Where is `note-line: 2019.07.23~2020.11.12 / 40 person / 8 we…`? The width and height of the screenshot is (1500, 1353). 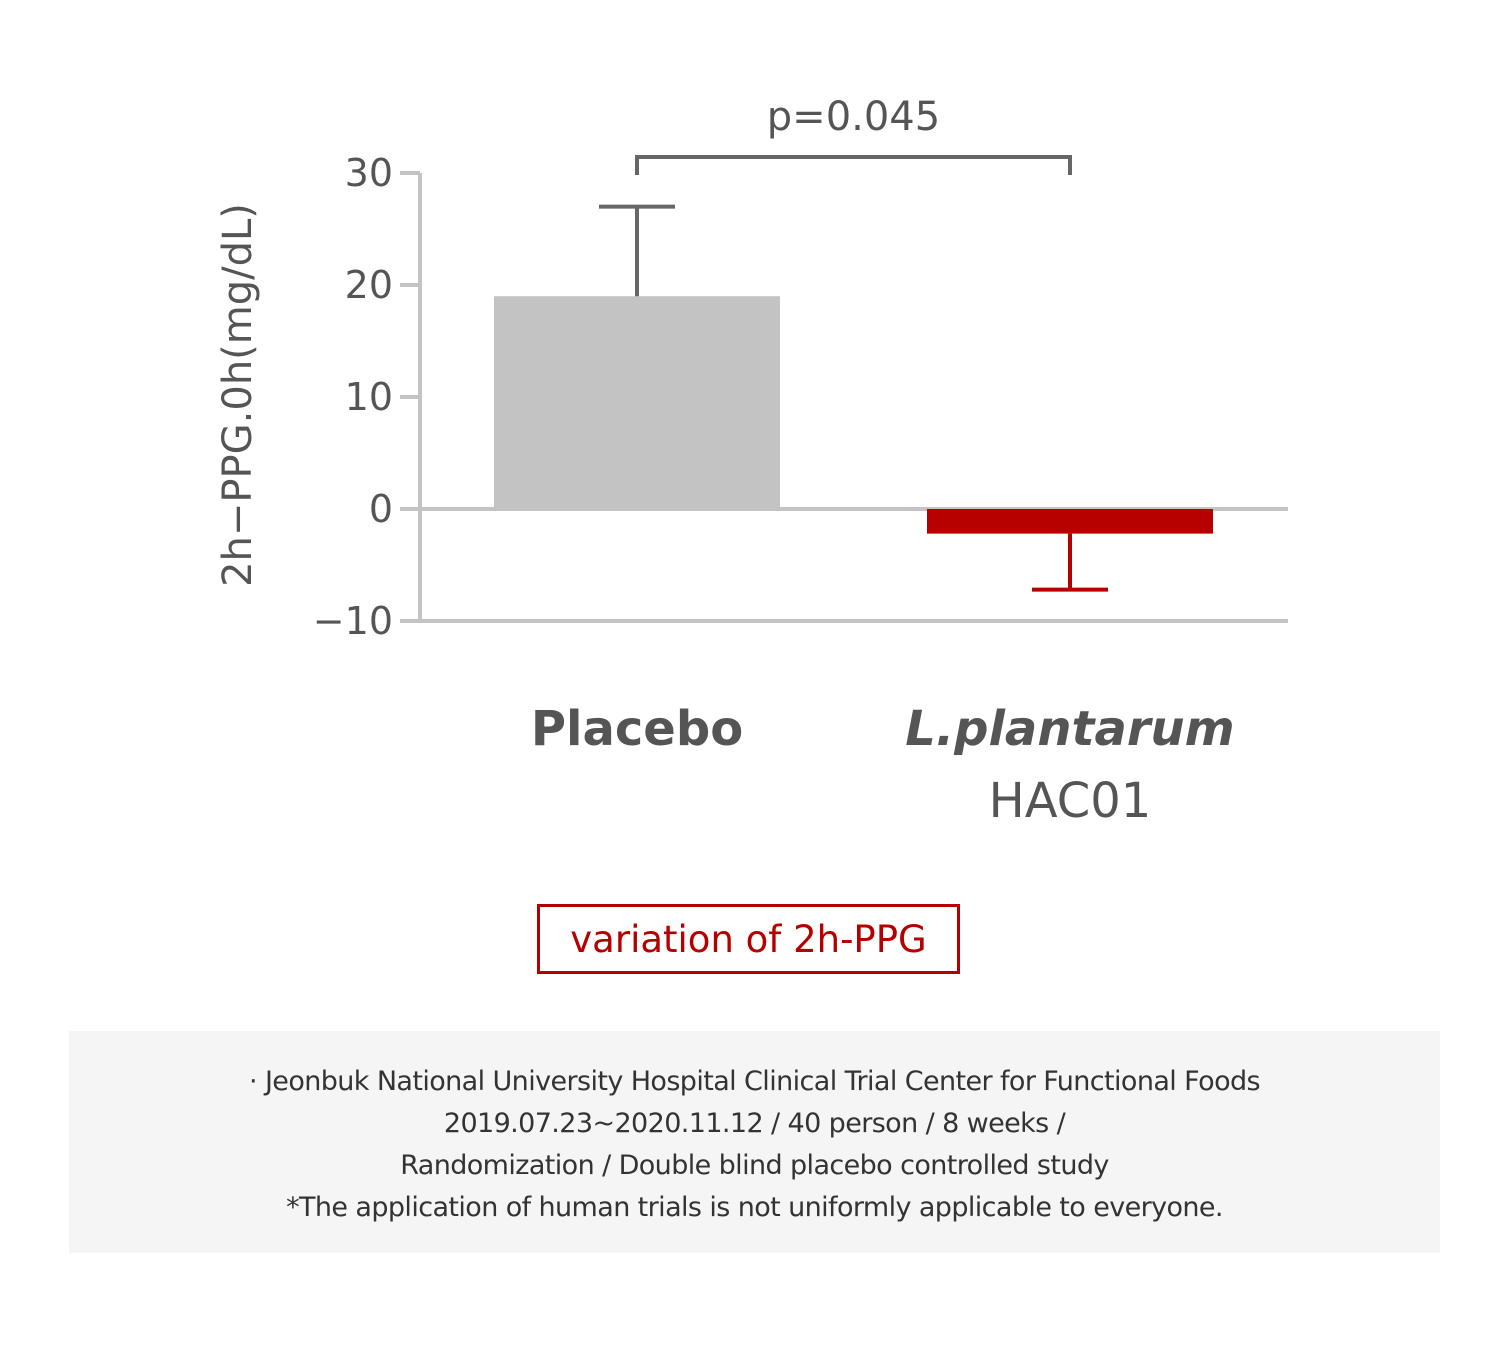
note-line: 2019.07.23~2020.11.12 / 40 person / 8 we… is located at coordinates (754, 1123).